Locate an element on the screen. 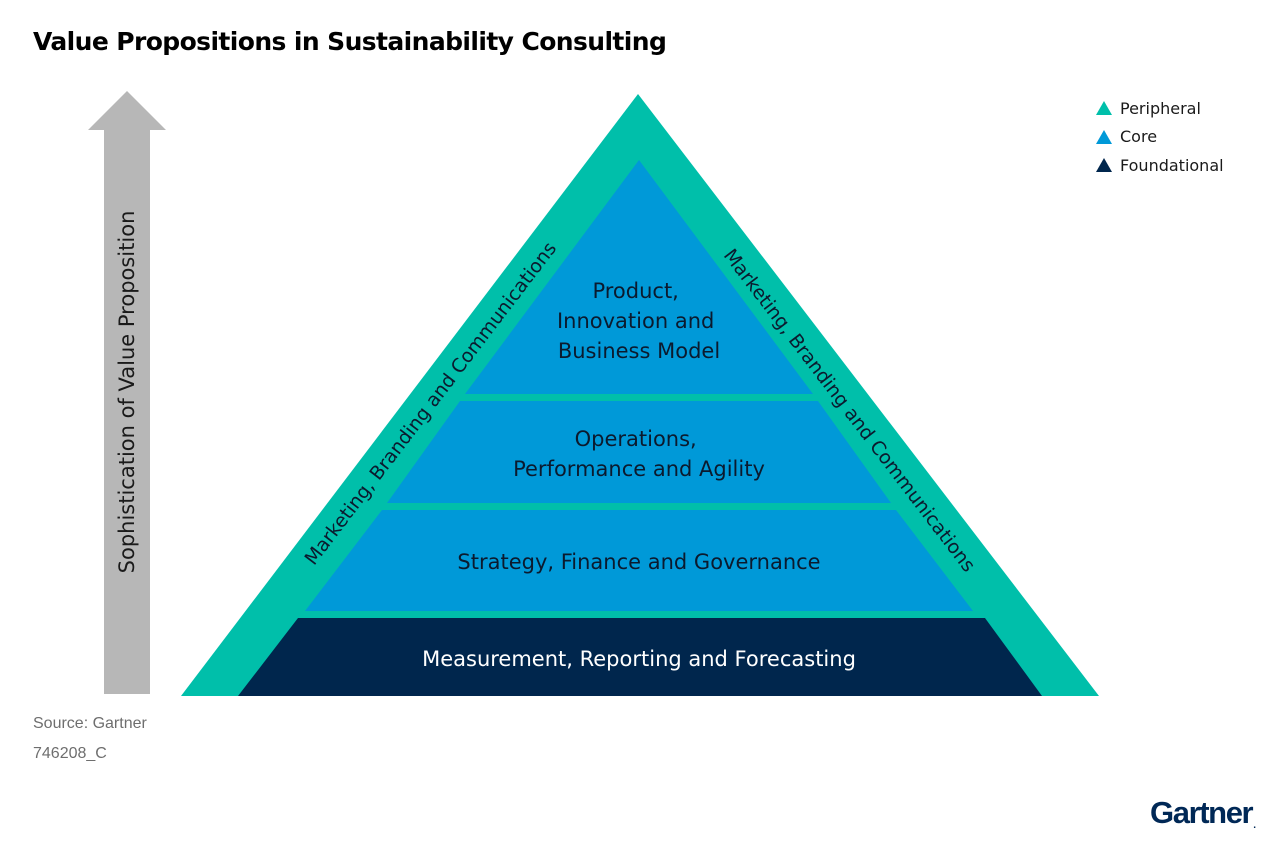  logo-mark: . is located at coordinates (1254, 825).